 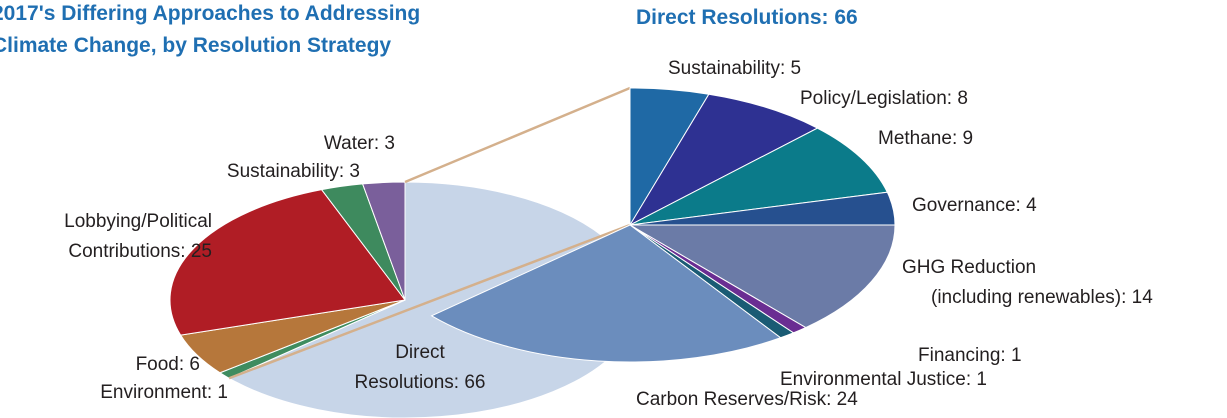 What do you see at coordinates (140, 251) in the screenshot?
I see `data-label: Contributions: 25` at bounding box center [140, 251].